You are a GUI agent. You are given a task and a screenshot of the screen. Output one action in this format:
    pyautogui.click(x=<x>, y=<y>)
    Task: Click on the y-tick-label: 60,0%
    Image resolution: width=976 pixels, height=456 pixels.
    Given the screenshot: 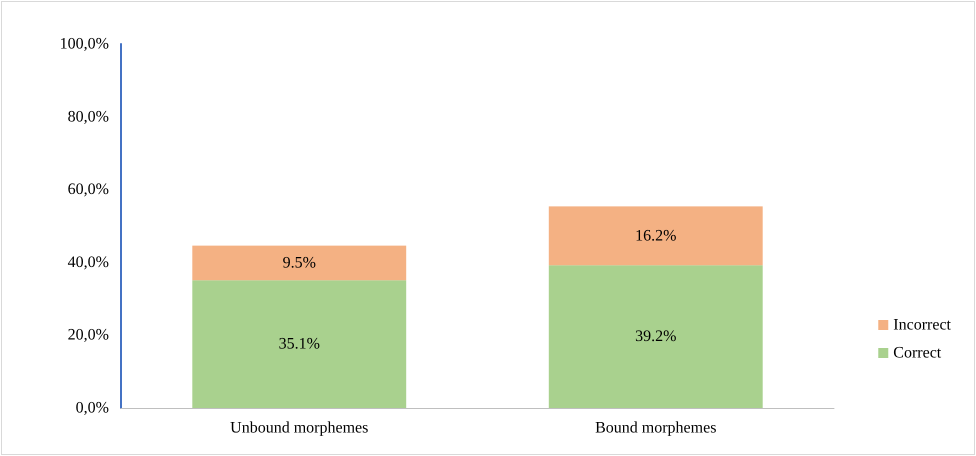 What is the action you would take?
    pyautogui.click(x=88, y=189)
    